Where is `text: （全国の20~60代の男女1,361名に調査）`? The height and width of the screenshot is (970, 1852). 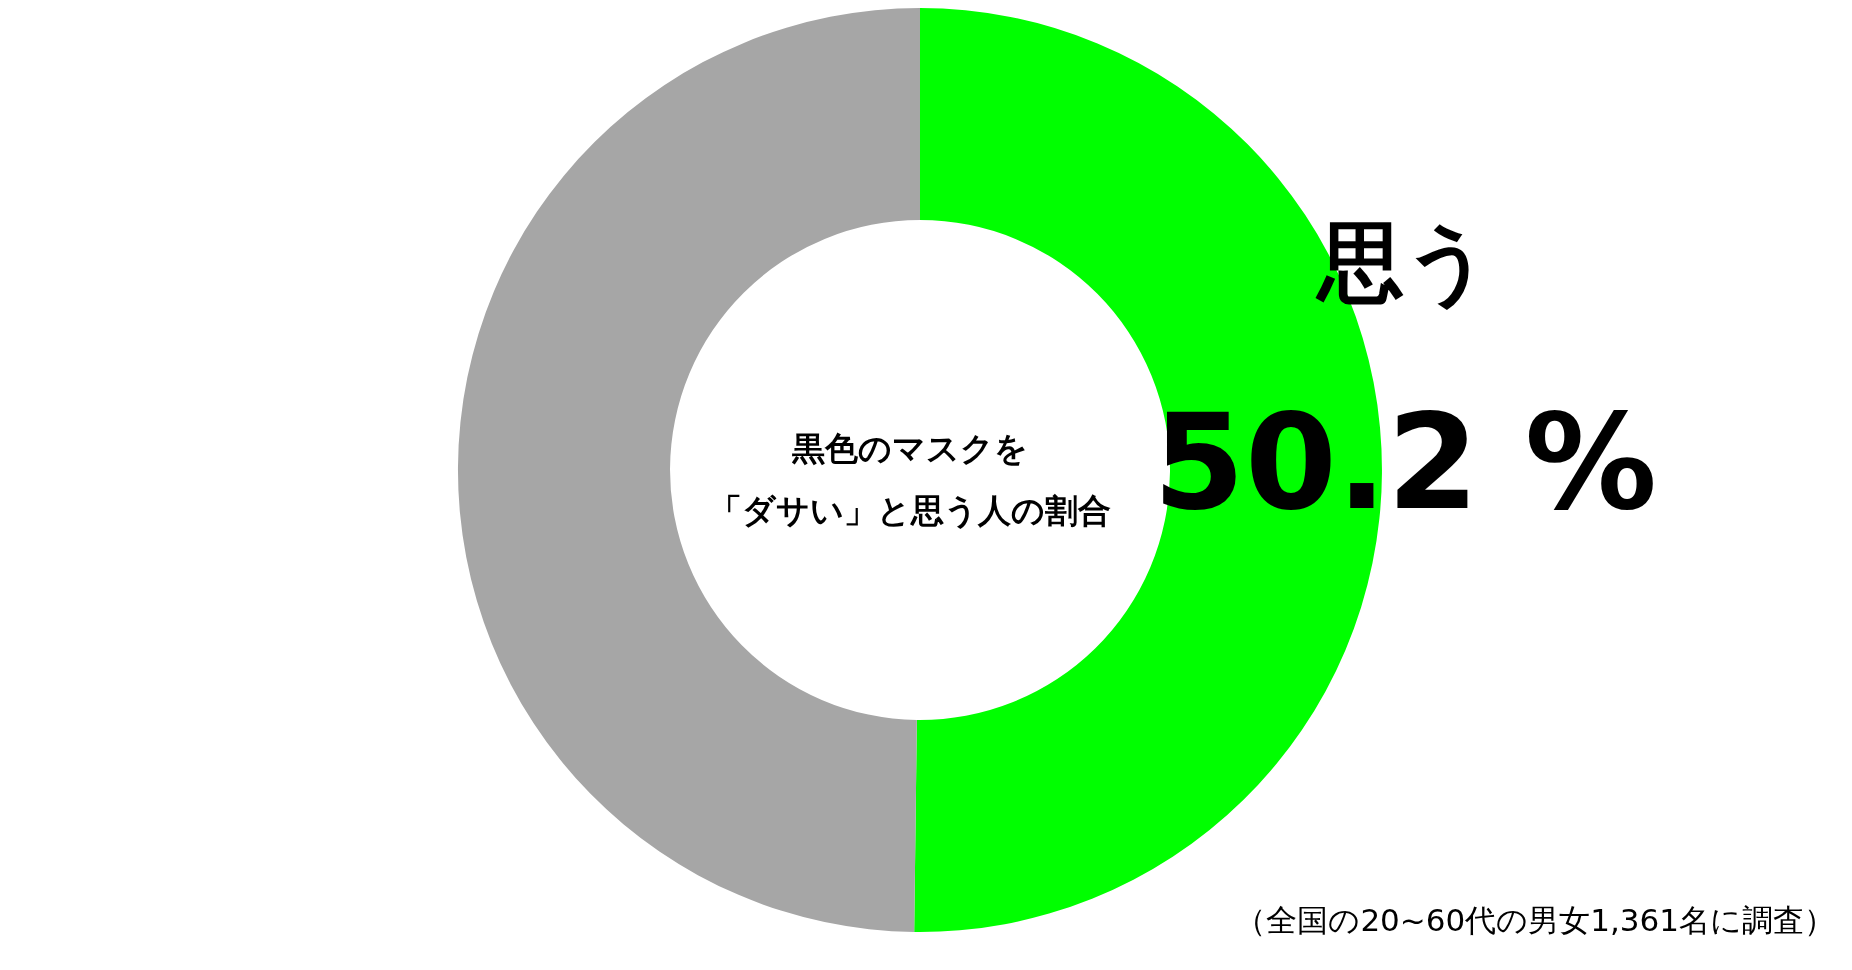
text: （全国の20~60代の男女1,361名に調査） is located at coordinates (1535, 920).